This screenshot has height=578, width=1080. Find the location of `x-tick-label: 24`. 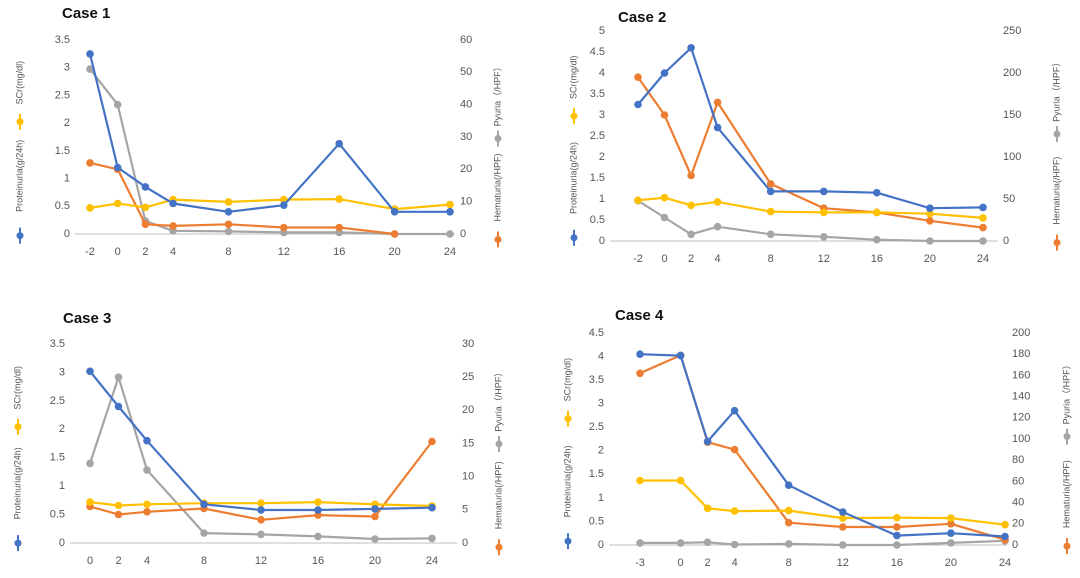

x-tick-label: 24 is located at coordinates (450, 252).